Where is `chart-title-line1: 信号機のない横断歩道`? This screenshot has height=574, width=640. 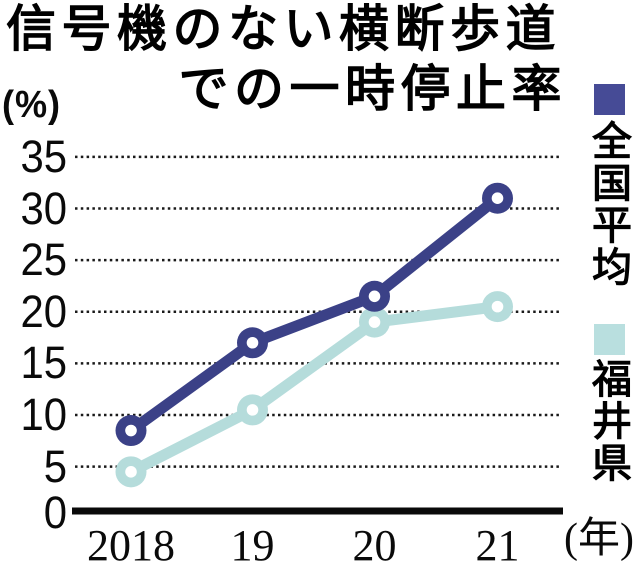
chart-title-line1: 信号機のない横断歩道 is located at coordinates (283, 29).